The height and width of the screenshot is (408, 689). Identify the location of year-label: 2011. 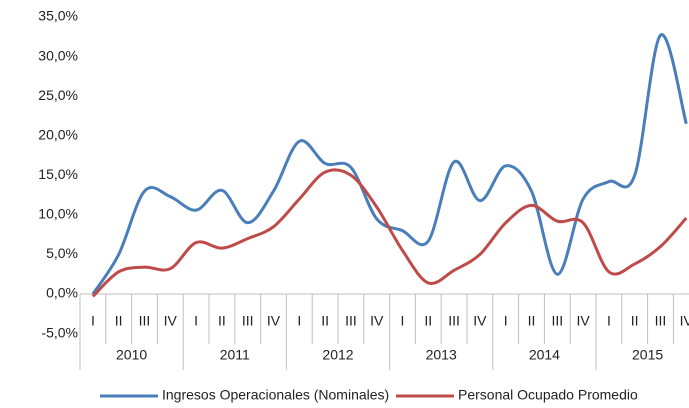
(235, 355).